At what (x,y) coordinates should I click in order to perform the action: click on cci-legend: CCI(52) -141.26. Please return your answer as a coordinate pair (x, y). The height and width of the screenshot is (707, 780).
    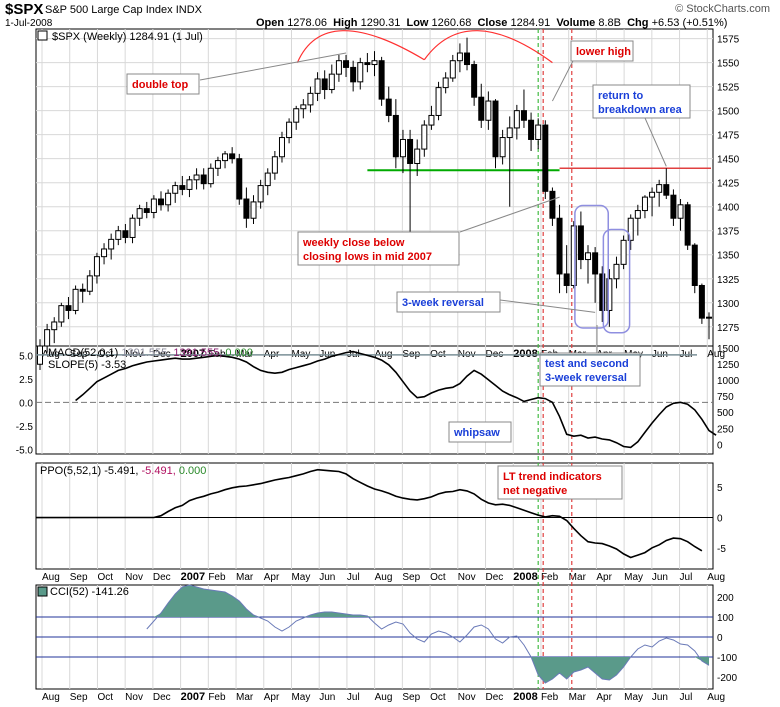
    Looking at the image, I should click on (89, 592).